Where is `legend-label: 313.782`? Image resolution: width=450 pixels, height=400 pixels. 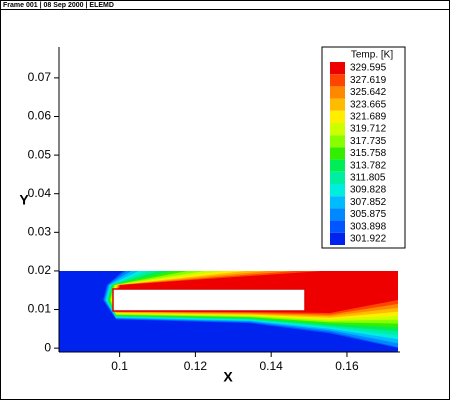
legend-label: 313.782 is located at coordinates (368, 165).